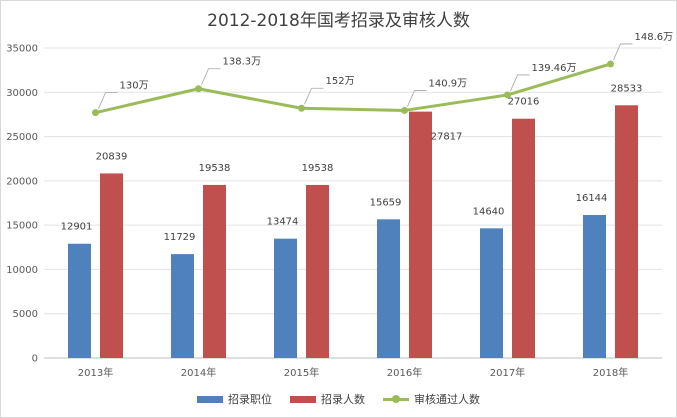 Image resolution: width=677 pixels, height=418 pixels. I want to click on data-label-positions: 11729, so click(180, 237).